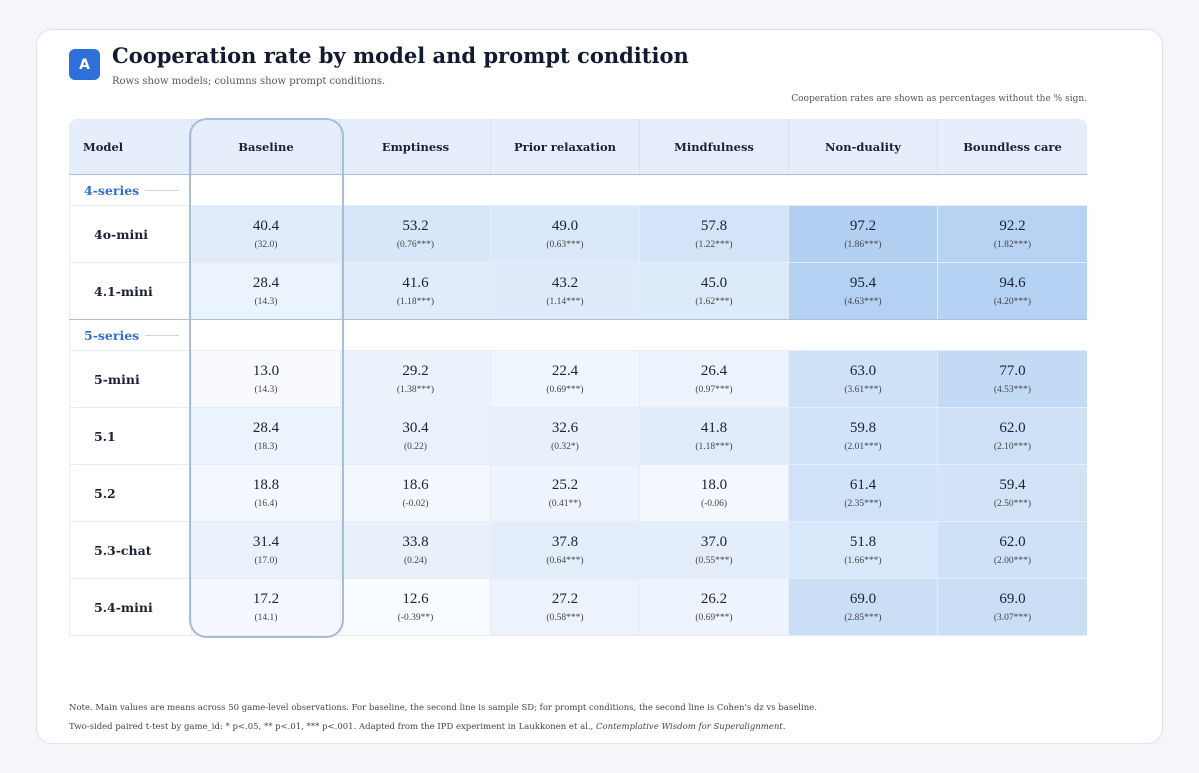 This screenshot has height=773, width=1199. I want to click on cell: 95.4 (4.63***), so click(862, 291).